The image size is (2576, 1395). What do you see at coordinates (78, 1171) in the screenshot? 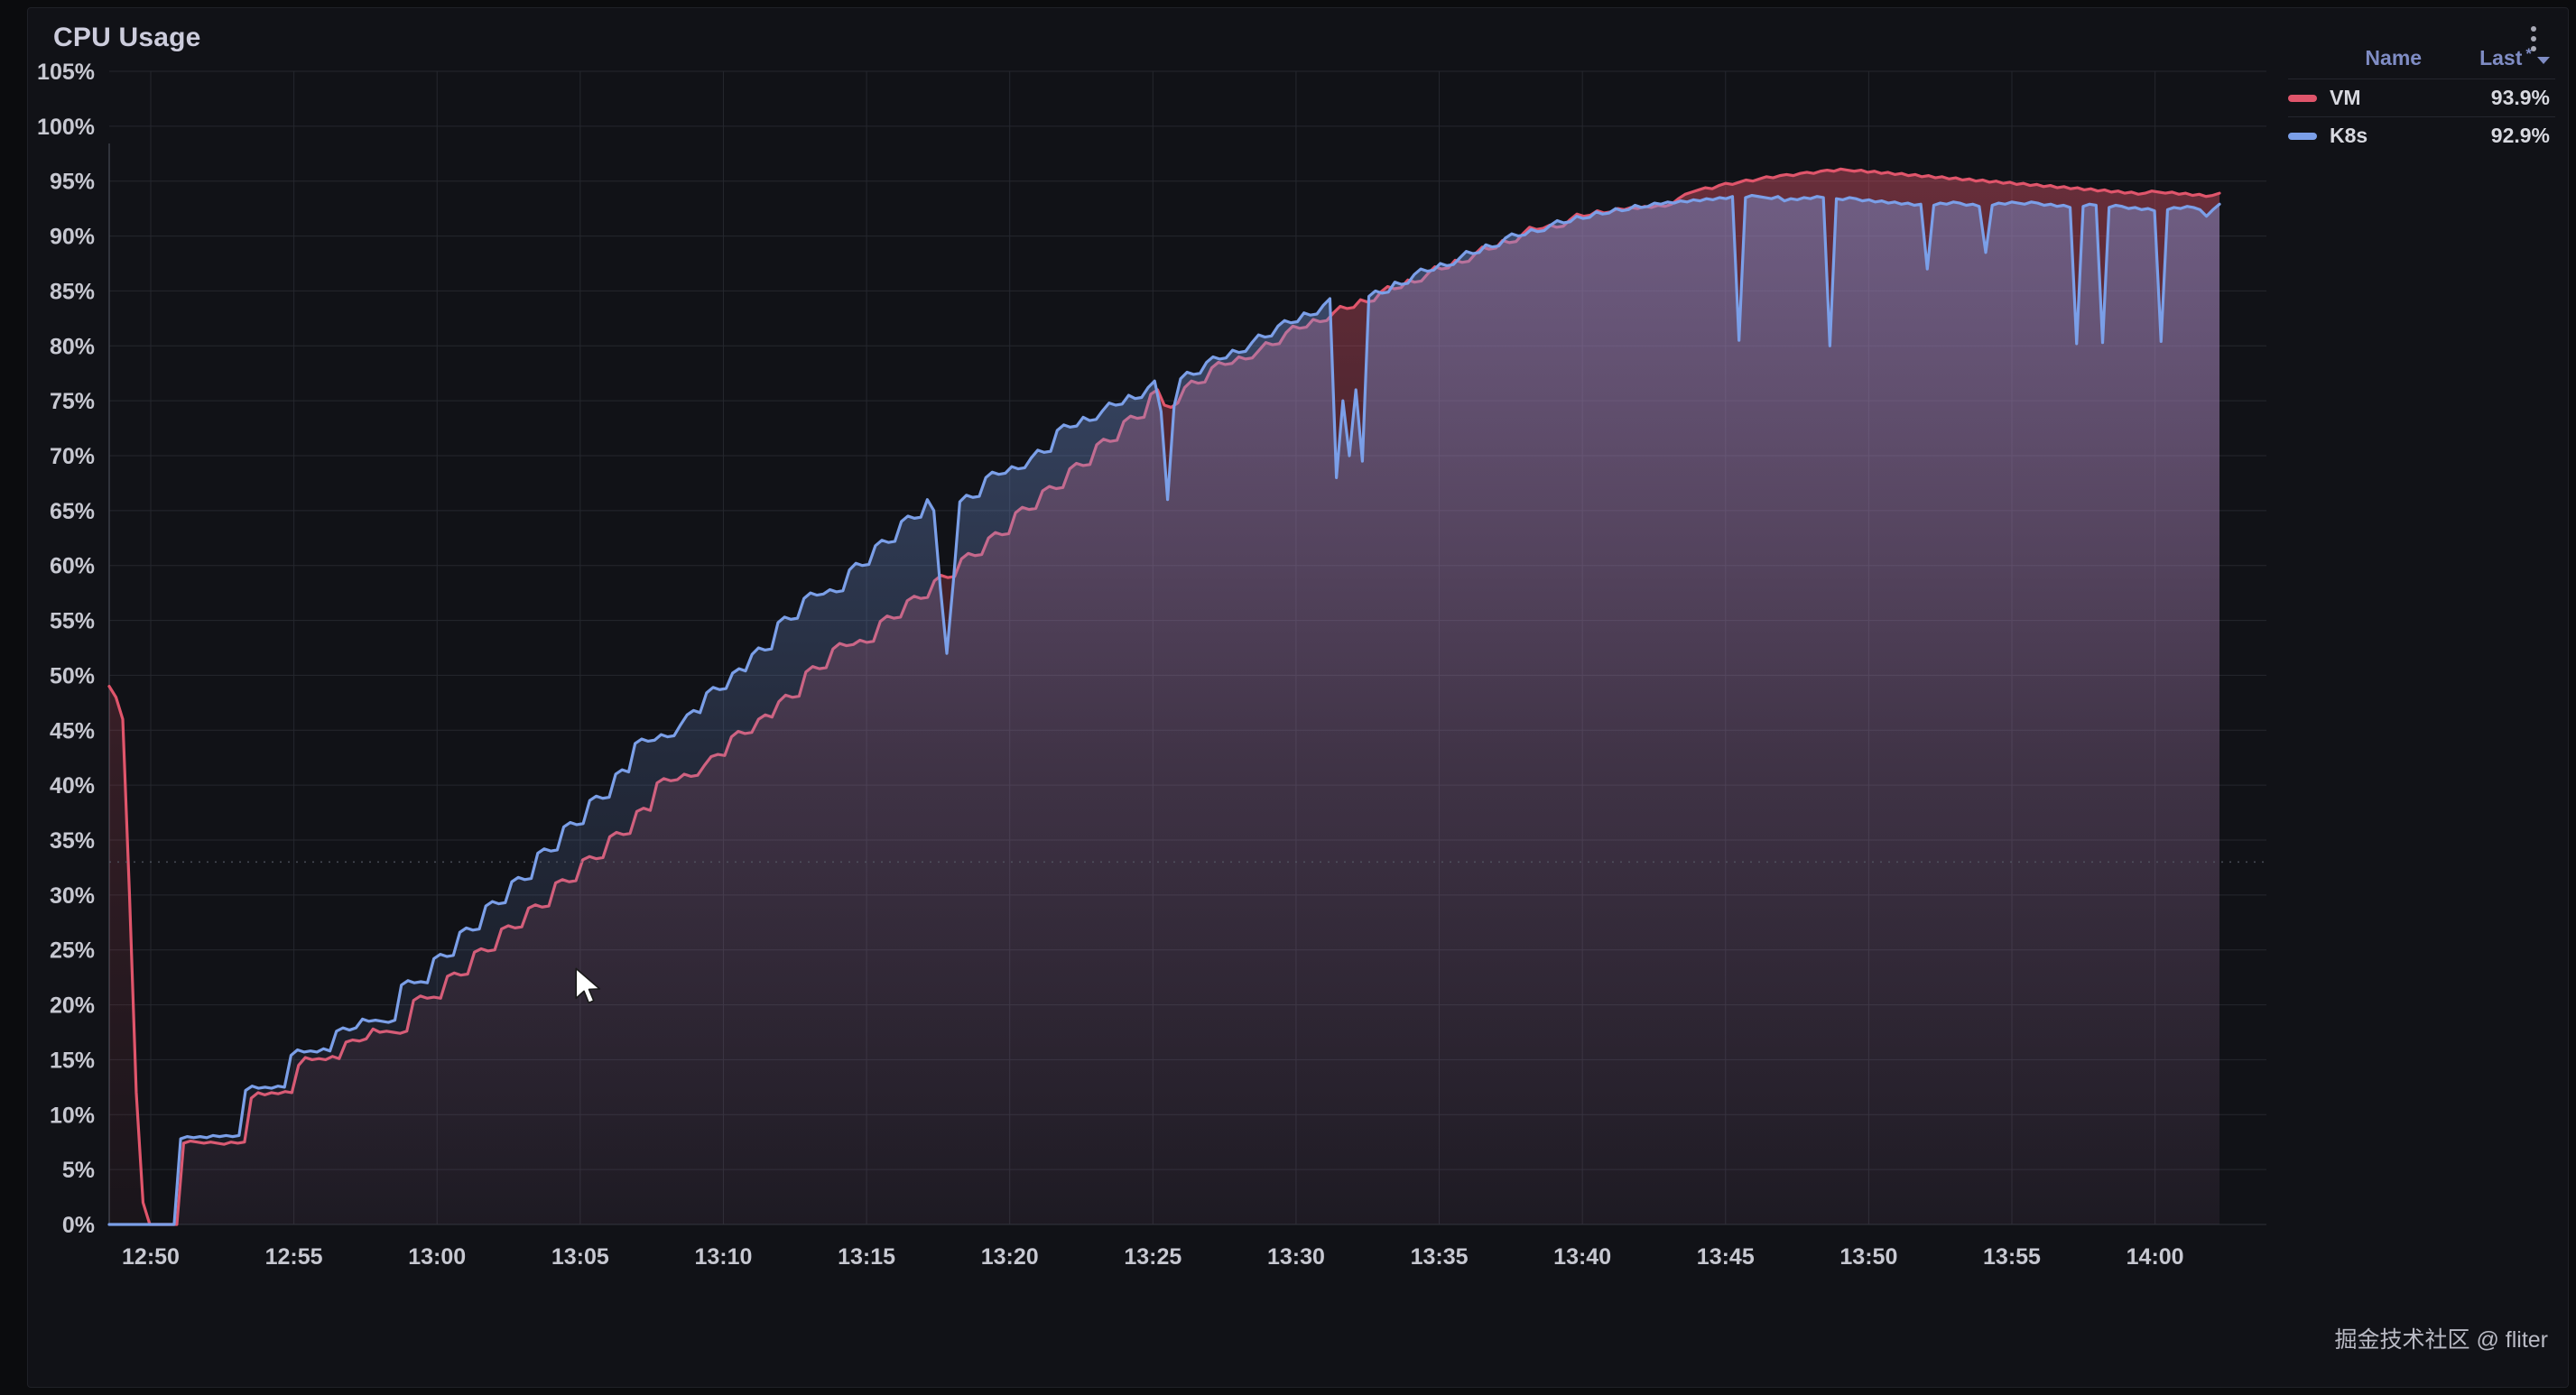
I see `y-axis-tick-label: 5%` at bounding box center [78, 1171].